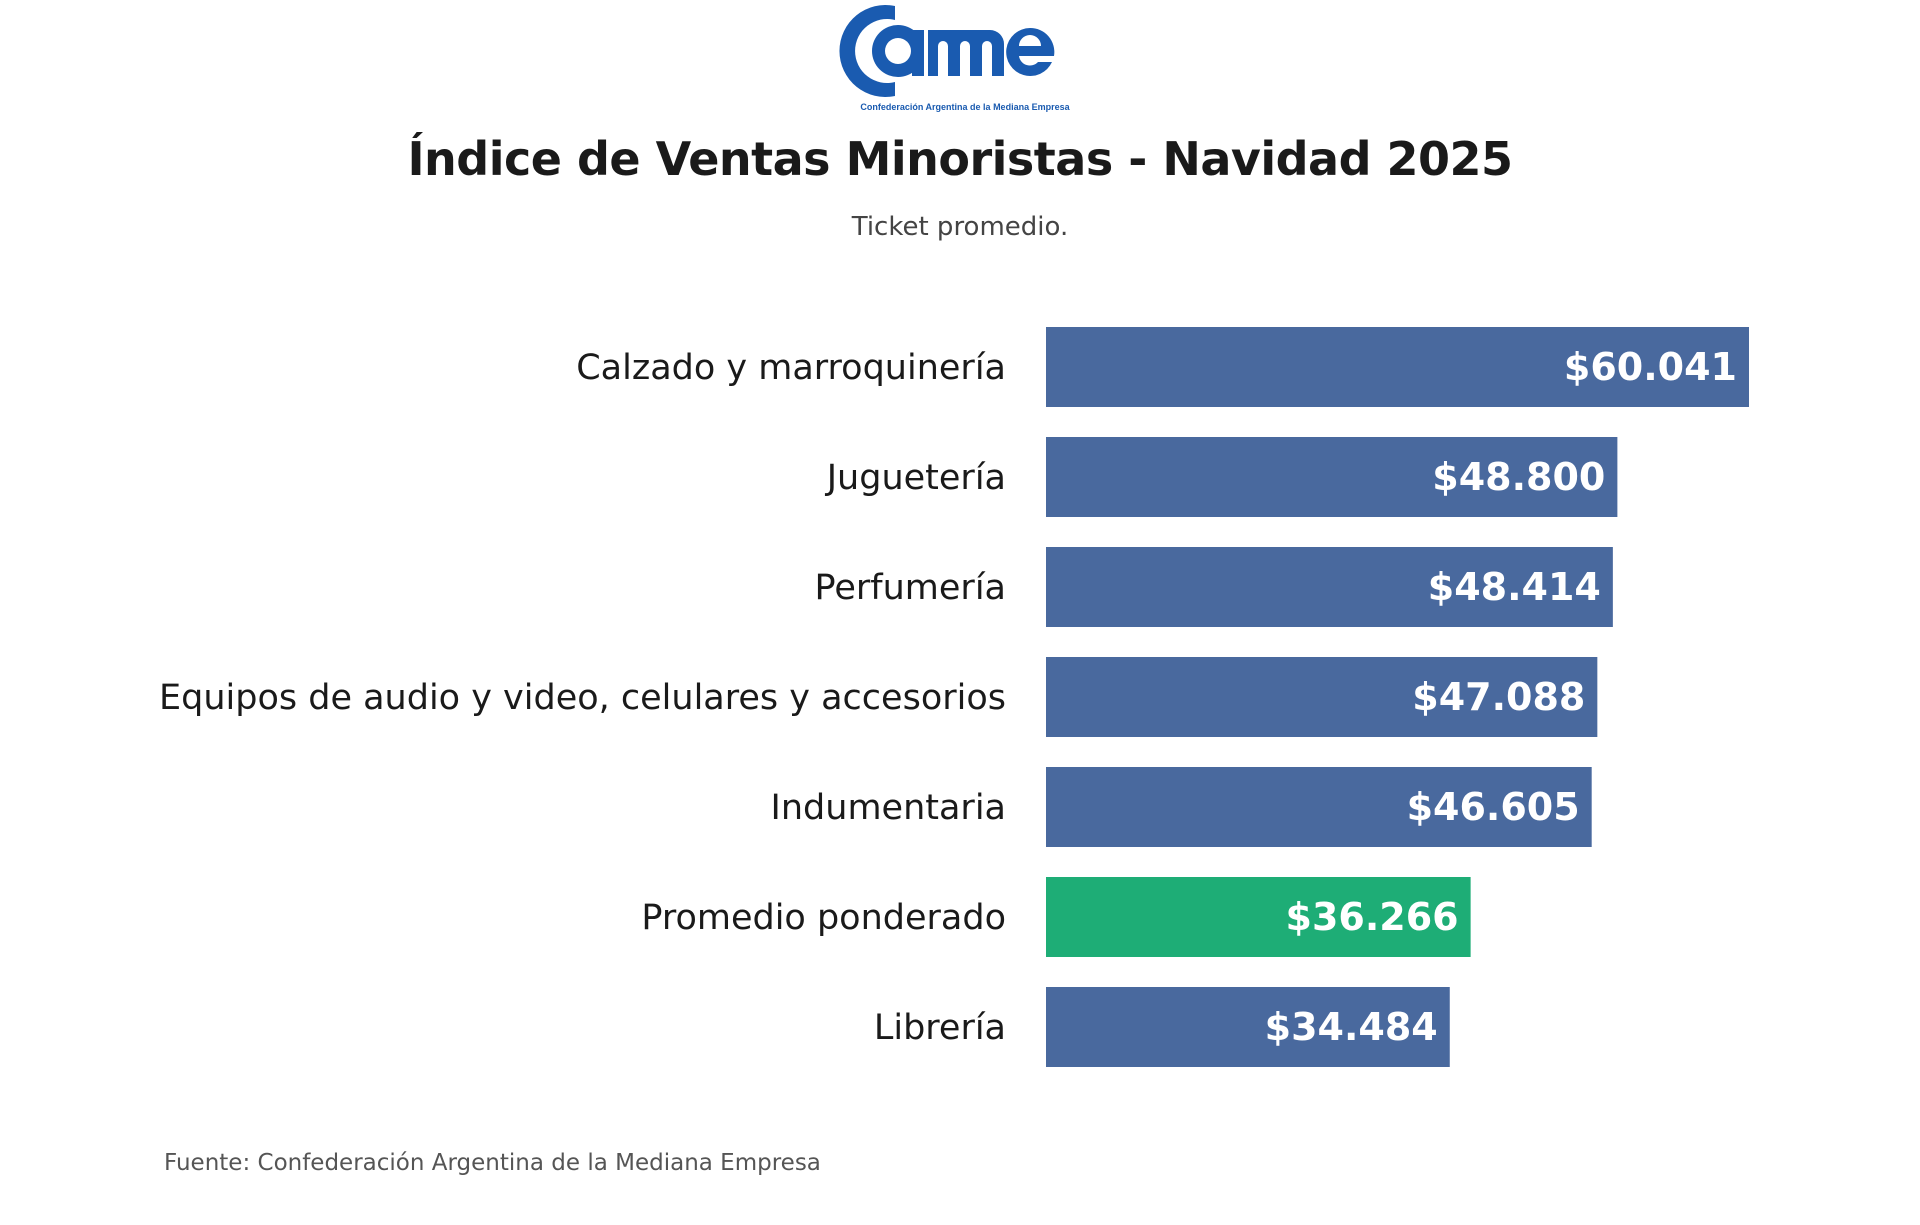 Image resolution: width=1920 pixels, height=1225 pixels. Describe the element at coordinates (1514, 587) in the screenshot. I see `data-label: $48.414` at that location.